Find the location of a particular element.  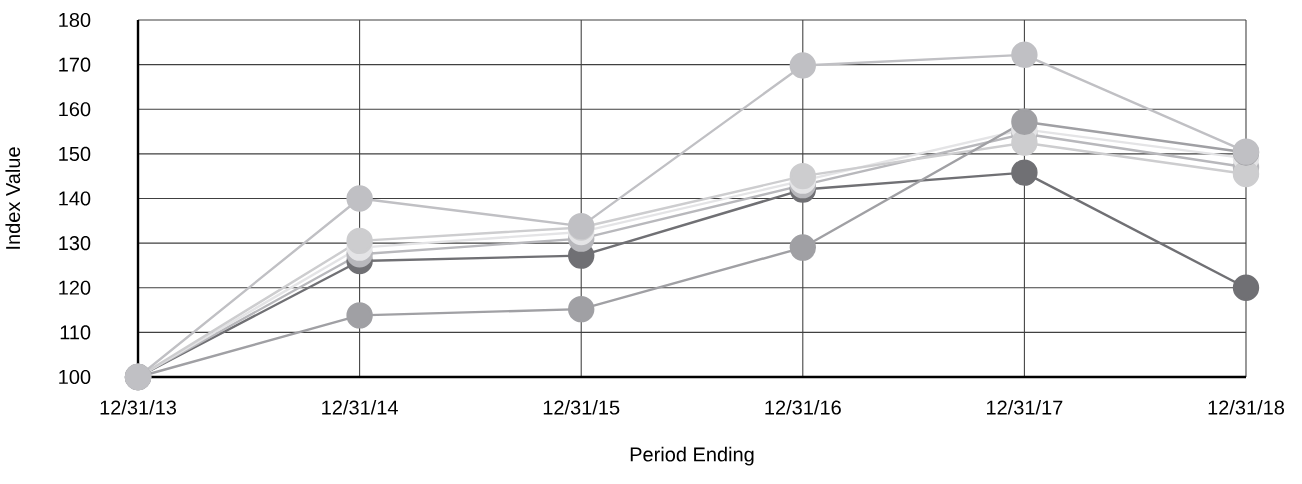

y-tick-label: 180 is located at coordinates (75, 20).